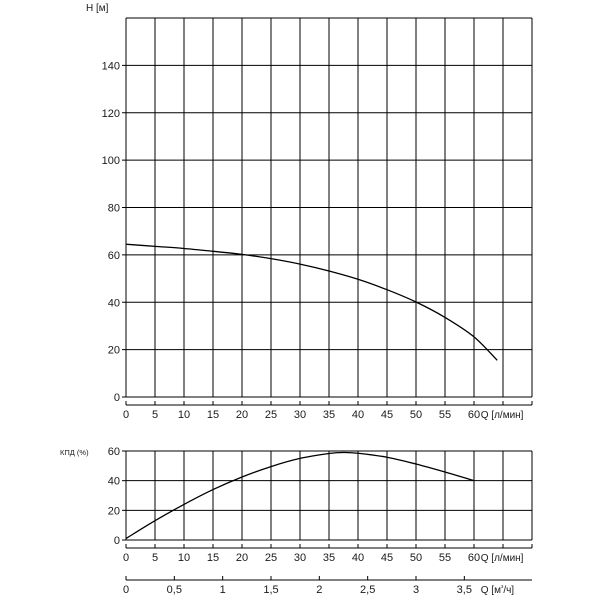 The width and height of the screenshot is (600, 600). Describe the element at coordinates (126, 590) in the screenshot. I see `secondary-x-tick-label: 0` at that location.